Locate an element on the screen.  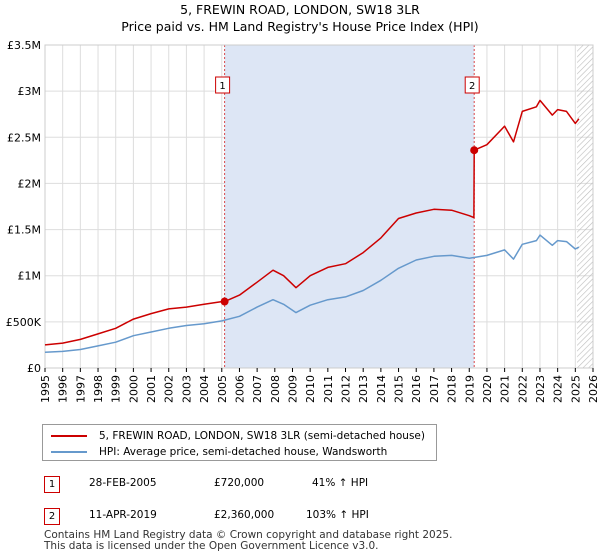
future-hatch-region is located at coordinates (585, 206).